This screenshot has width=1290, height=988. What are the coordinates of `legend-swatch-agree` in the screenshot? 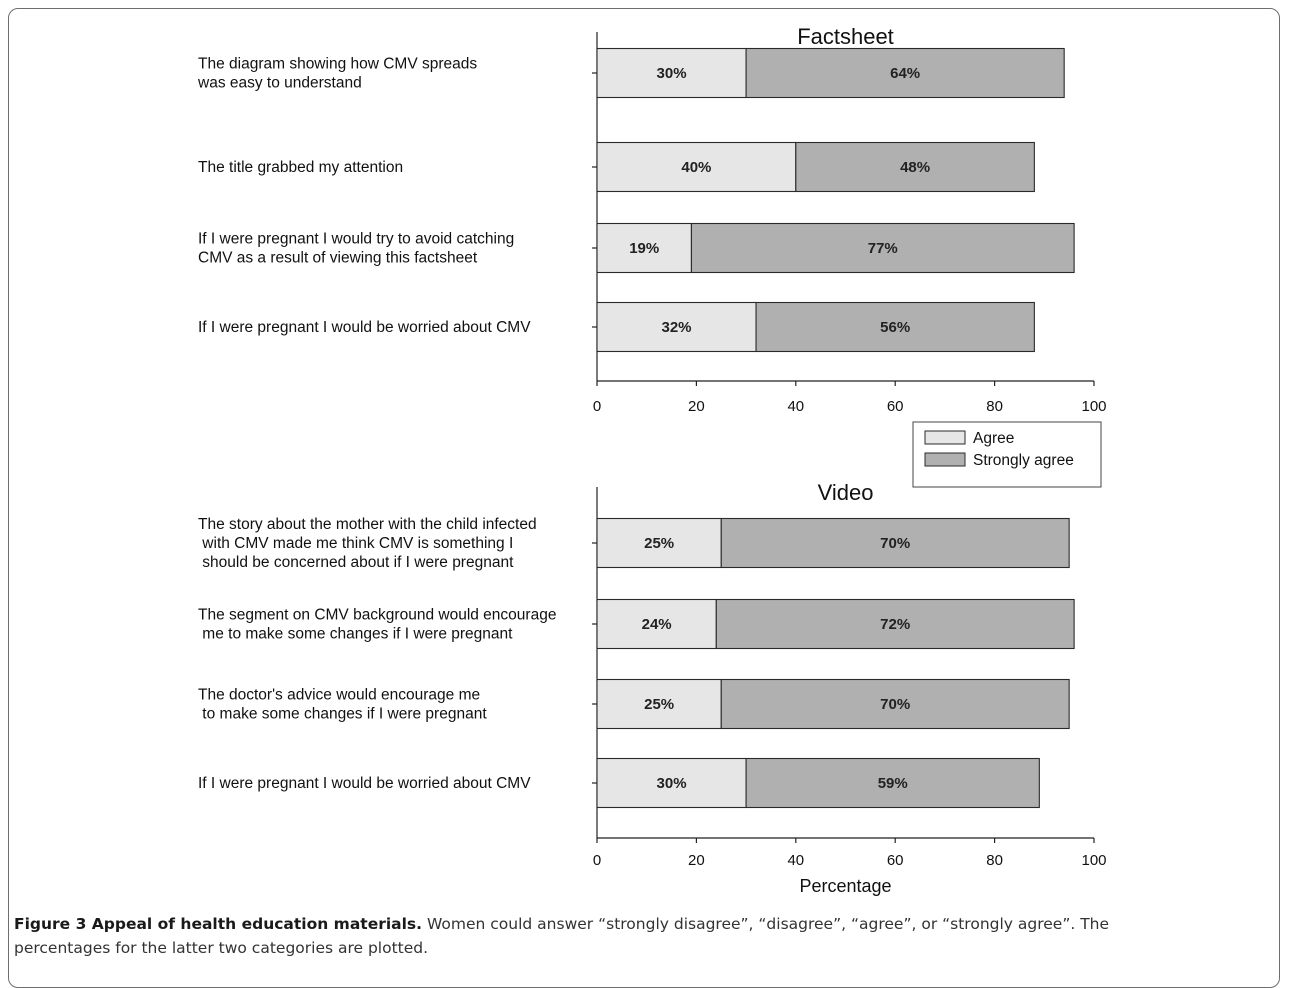 It's located at (945, 437).